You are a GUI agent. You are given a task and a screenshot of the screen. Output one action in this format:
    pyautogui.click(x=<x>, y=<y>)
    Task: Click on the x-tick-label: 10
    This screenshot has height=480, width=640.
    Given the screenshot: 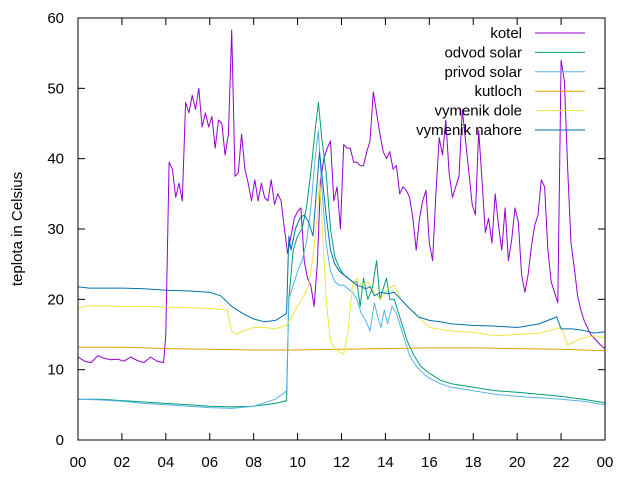 What is the action you would take?
    pyautogui.click(x=297, y=462)
    